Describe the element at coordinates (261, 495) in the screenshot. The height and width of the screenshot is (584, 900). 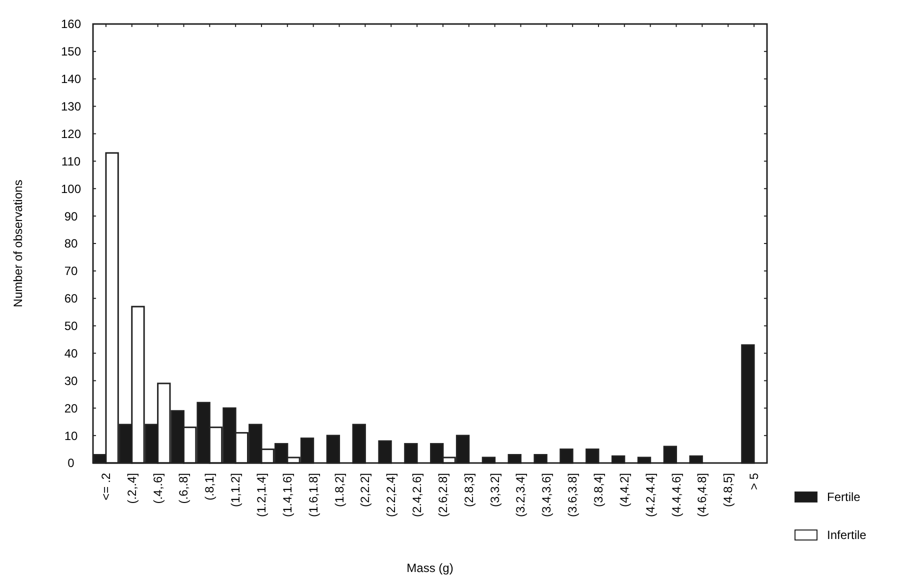
I see `x-tick-label: (1.2,1.4]` at that location.